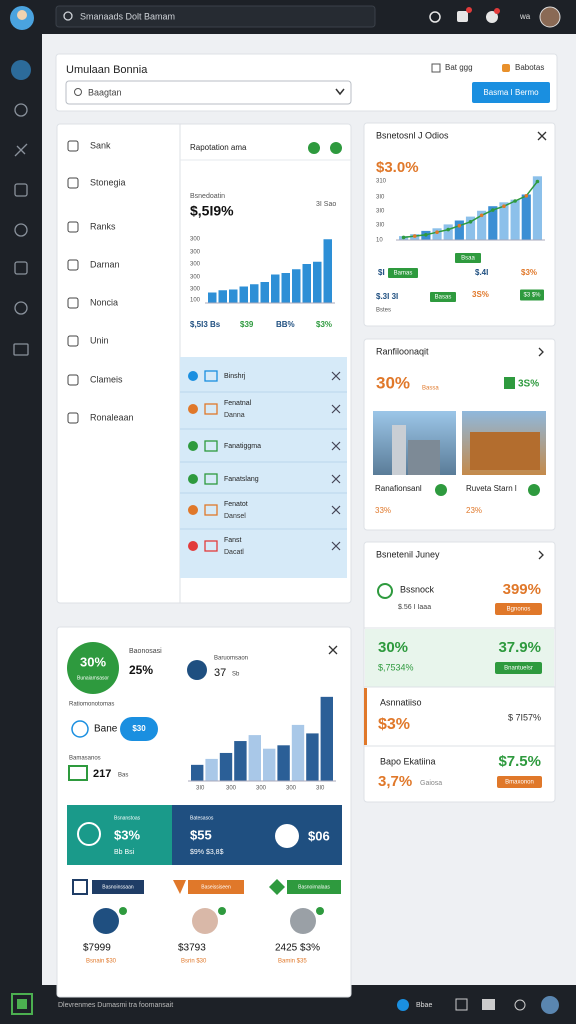 Image resolution: width=576 pixels, height=1024 pixels. Describe the element at coordinates (22, 15) in the screenshot. I see `logo-face` at that location.